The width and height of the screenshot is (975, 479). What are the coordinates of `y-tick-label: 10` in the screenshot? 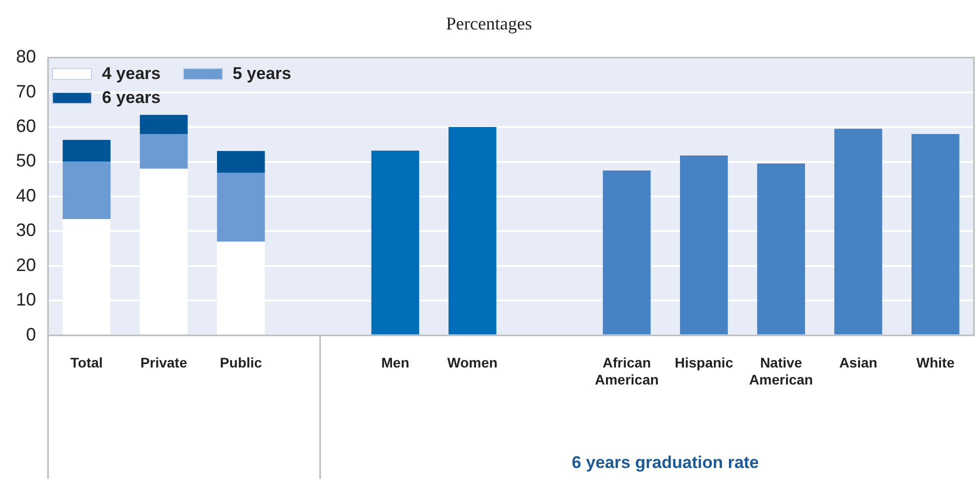 It's located at (26, 300).